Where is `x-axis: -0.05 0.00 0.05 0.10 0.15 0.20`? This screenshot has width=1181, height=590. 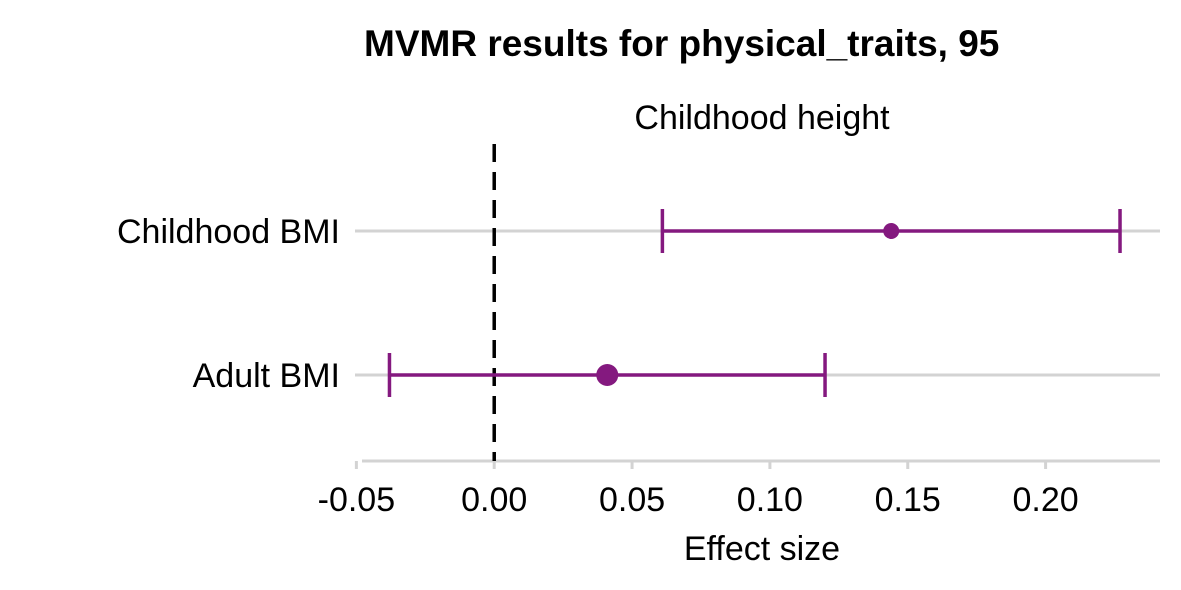 x-axis: -0.05 0.00 0.05 0.10 0.15 0.20 is located at coordinates (739, 489).